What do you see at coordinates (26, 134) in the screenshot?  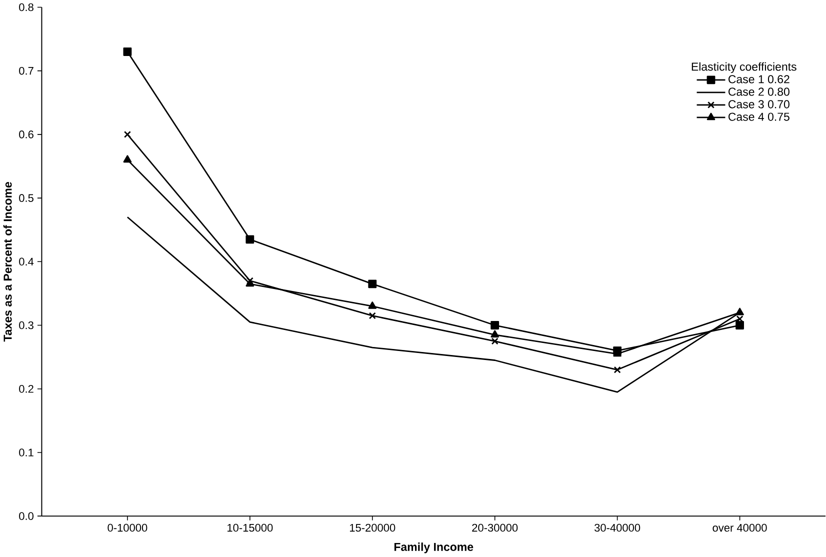 I see `y-tick-label: 0.6` at bounding box center [26, 134].